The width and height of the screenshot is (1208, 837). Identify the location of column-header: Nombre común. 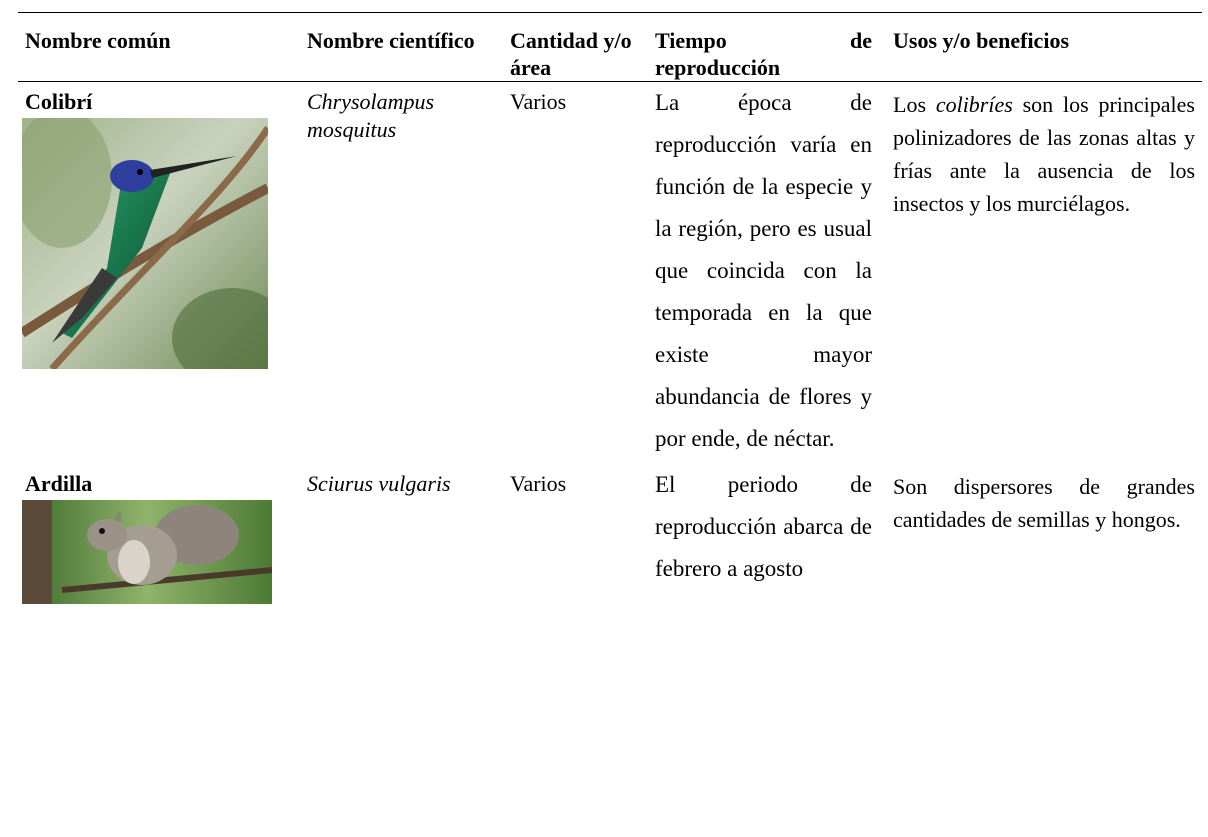
(98, 40).